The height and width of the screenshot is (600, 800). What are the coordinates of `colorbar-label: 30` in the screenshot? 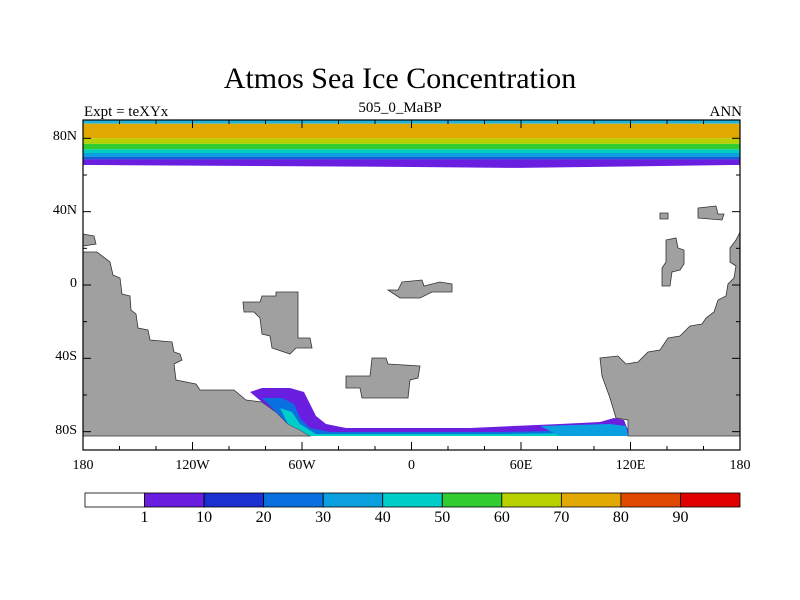 It's located at (323, 517).